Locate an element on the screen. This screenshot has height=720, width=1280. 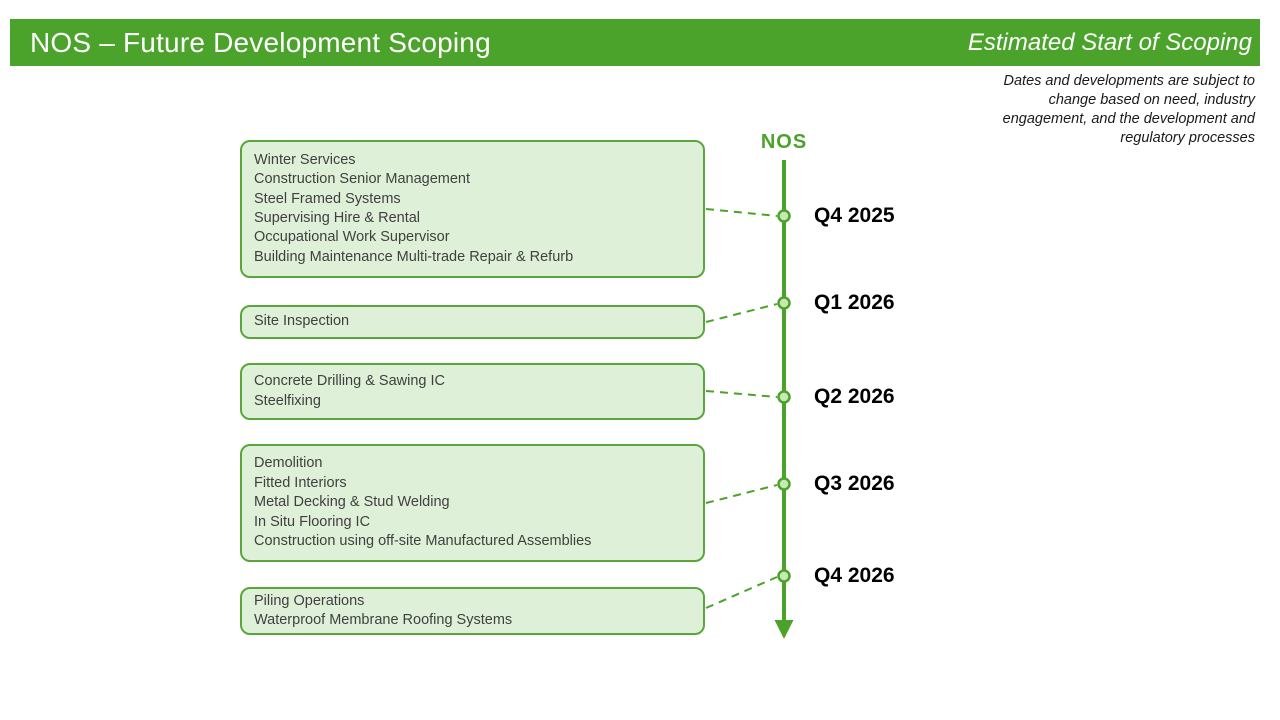
service-item: In Situ Flooring IC is located at coordinates (312, 521).